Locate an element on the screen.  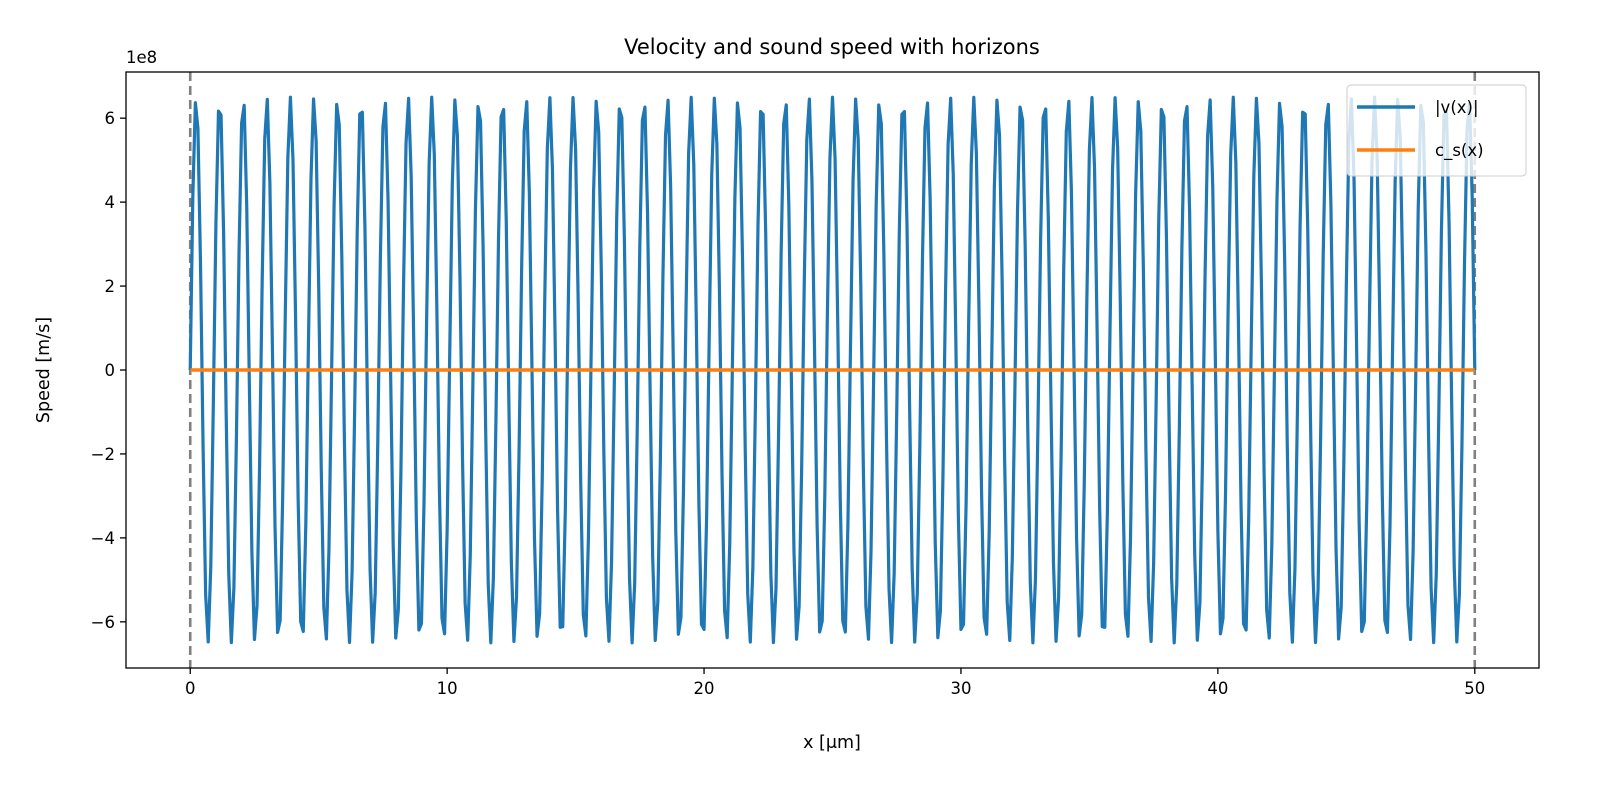
x-tick-label: 40 is located at coordinates (1217, 688).